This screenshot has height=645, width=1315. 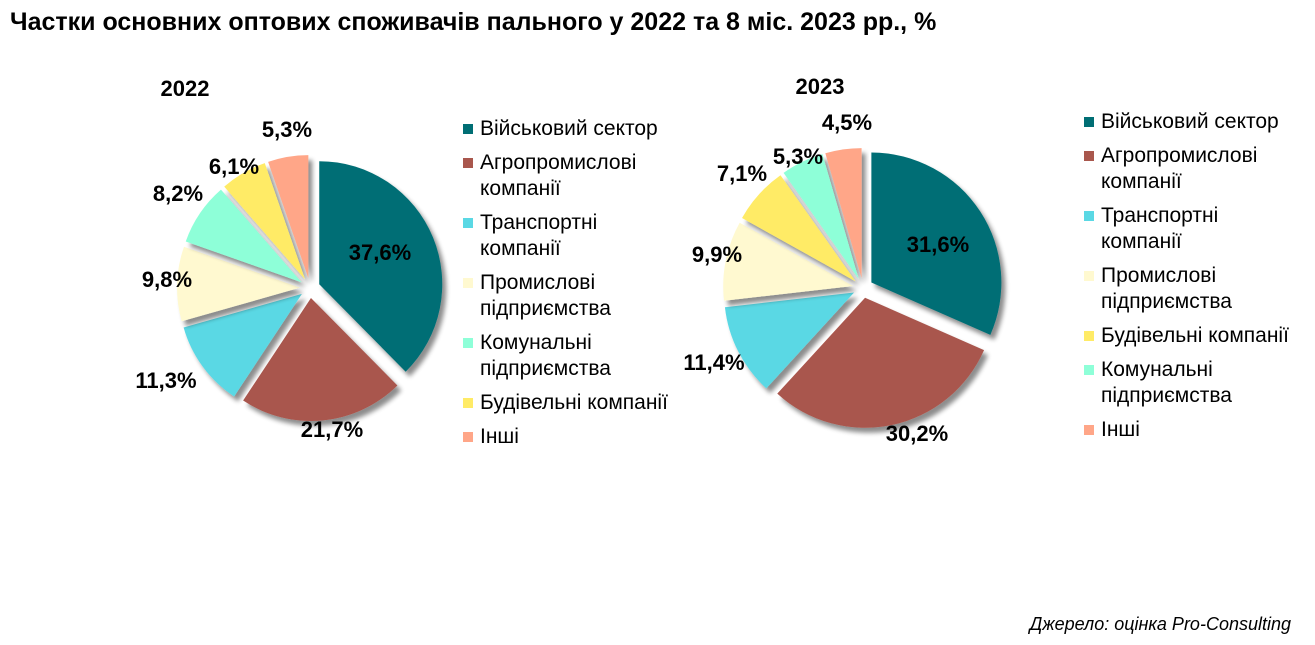 I want to click on pie-chart-2023: 31,6% 30,2% 11,4% 9,9% 7,1%5,3% 4,5% 2023, so click(x=842, y=260).